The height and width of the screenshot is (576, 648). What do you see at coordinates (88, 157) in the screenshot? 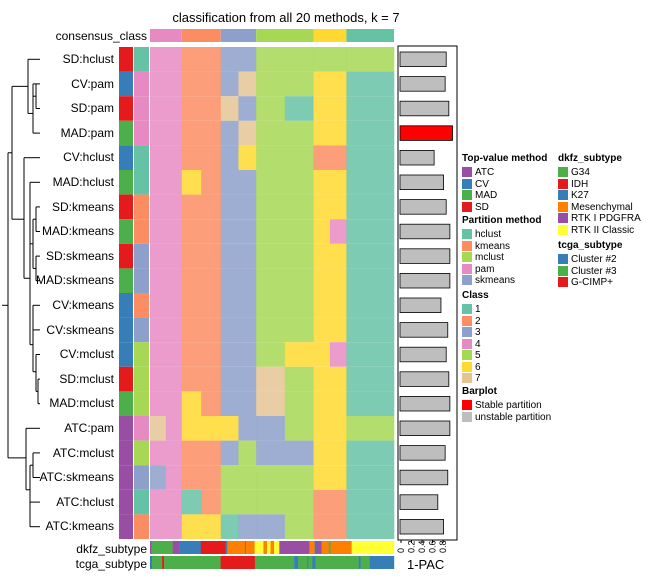
I see `row-label: CV:hclust` at bounding box center [88, 157].